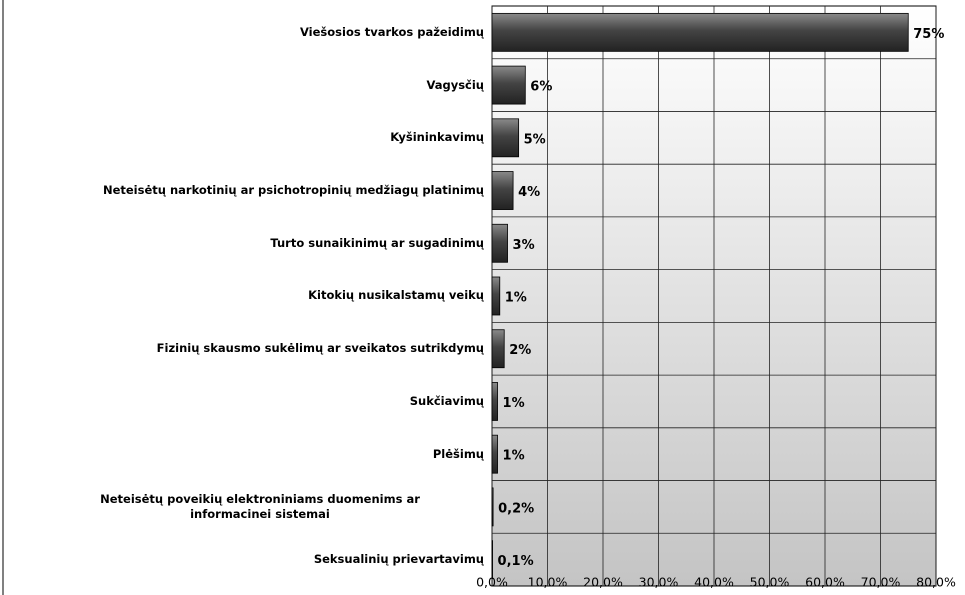  I want to click on category-label: Kyšininkavimų, so click(437, 137).